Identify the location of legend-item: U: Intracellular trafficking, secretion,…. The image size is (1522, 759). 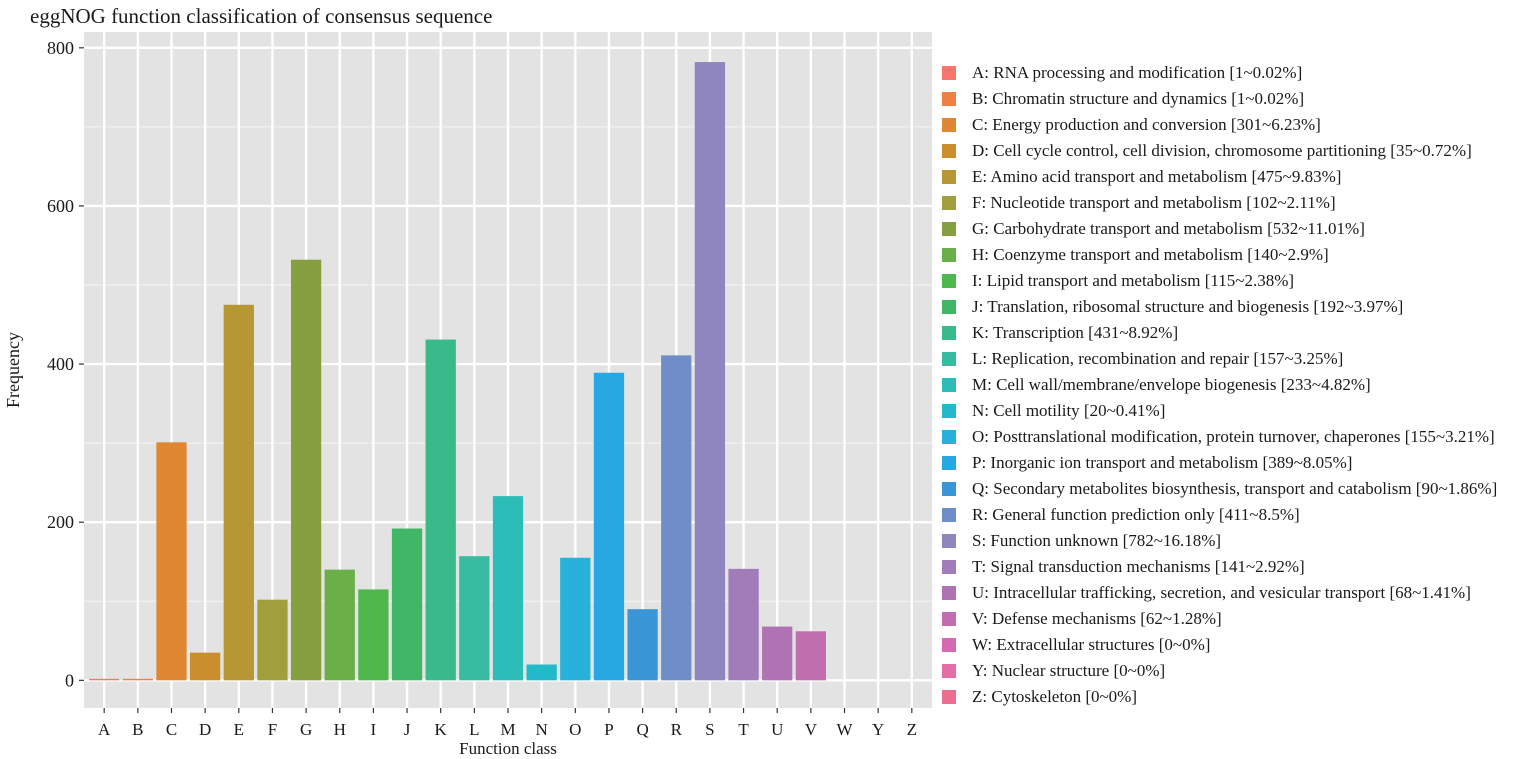
(1231, 593).